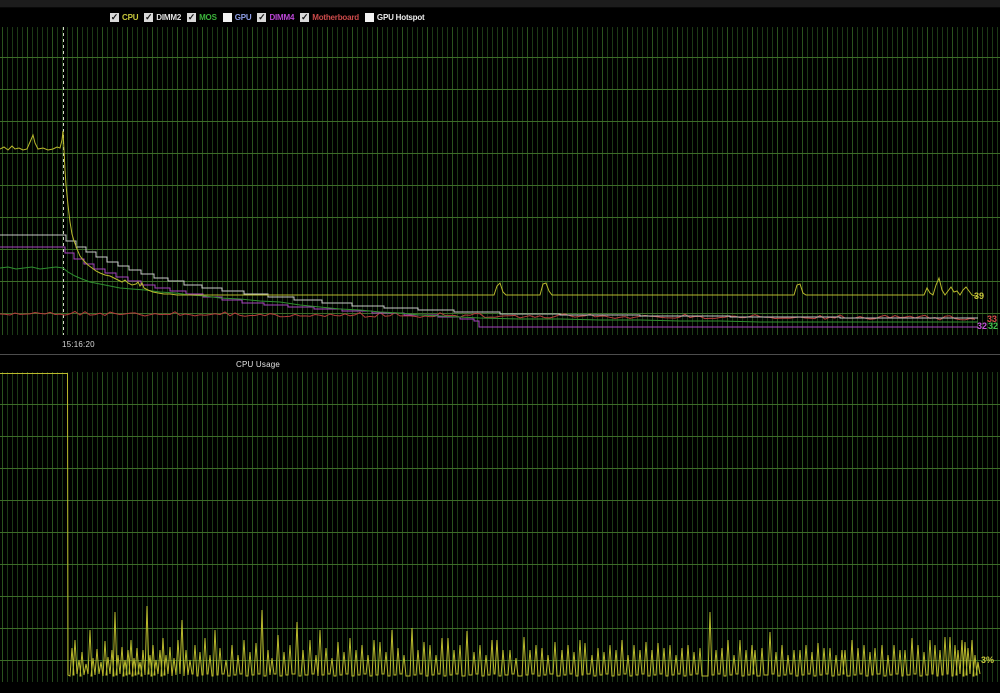 Image resolution: width=1000 pixels, height=693 pixels. I want to click on value-label: 3%, so click(988, 660).